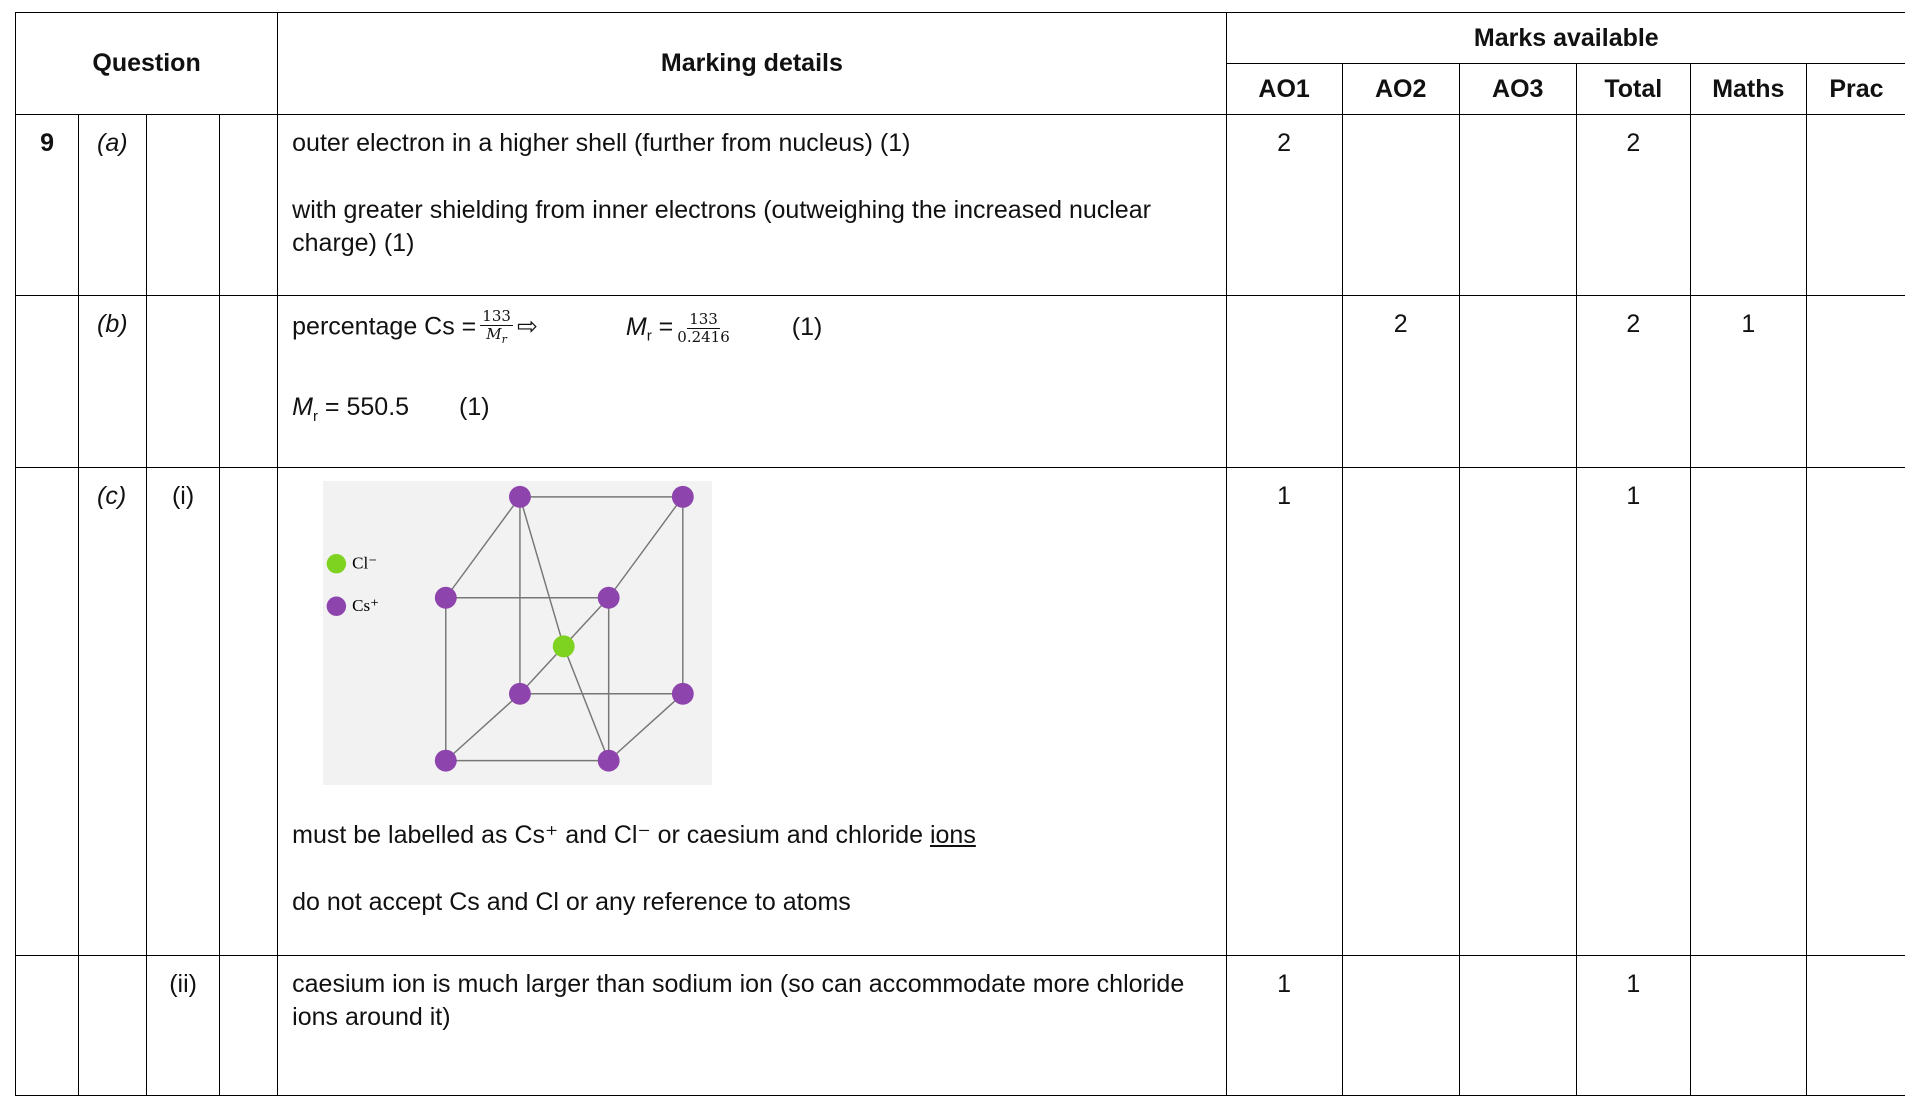  What do you see at coordinates (364, 562) in the screenshot?
I see `legend-label: Cl⁻` at bounding box center [364, 562].